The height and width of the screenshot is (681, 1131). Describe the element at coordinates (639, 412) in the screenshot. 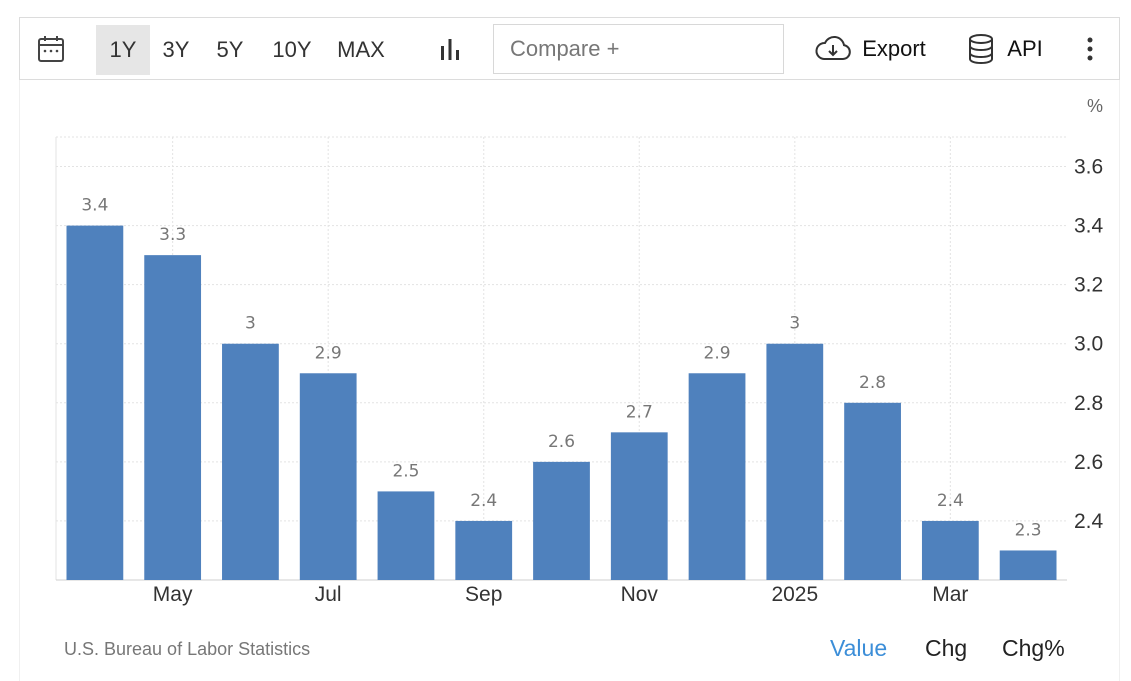

I see `bar-data-label: 2.7` at that location.